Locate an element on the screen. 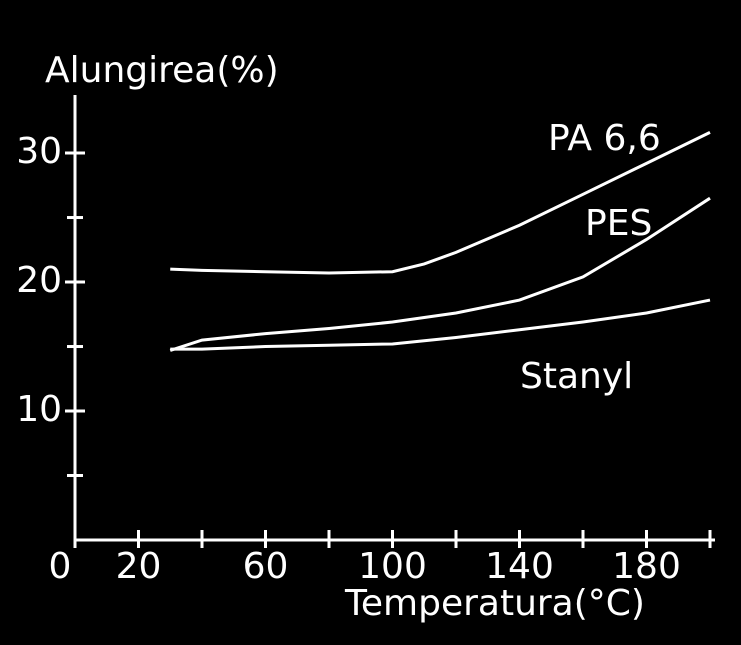 This screenshot has width=741, height=645. series-label: PES is located at coordinates (618, 223).